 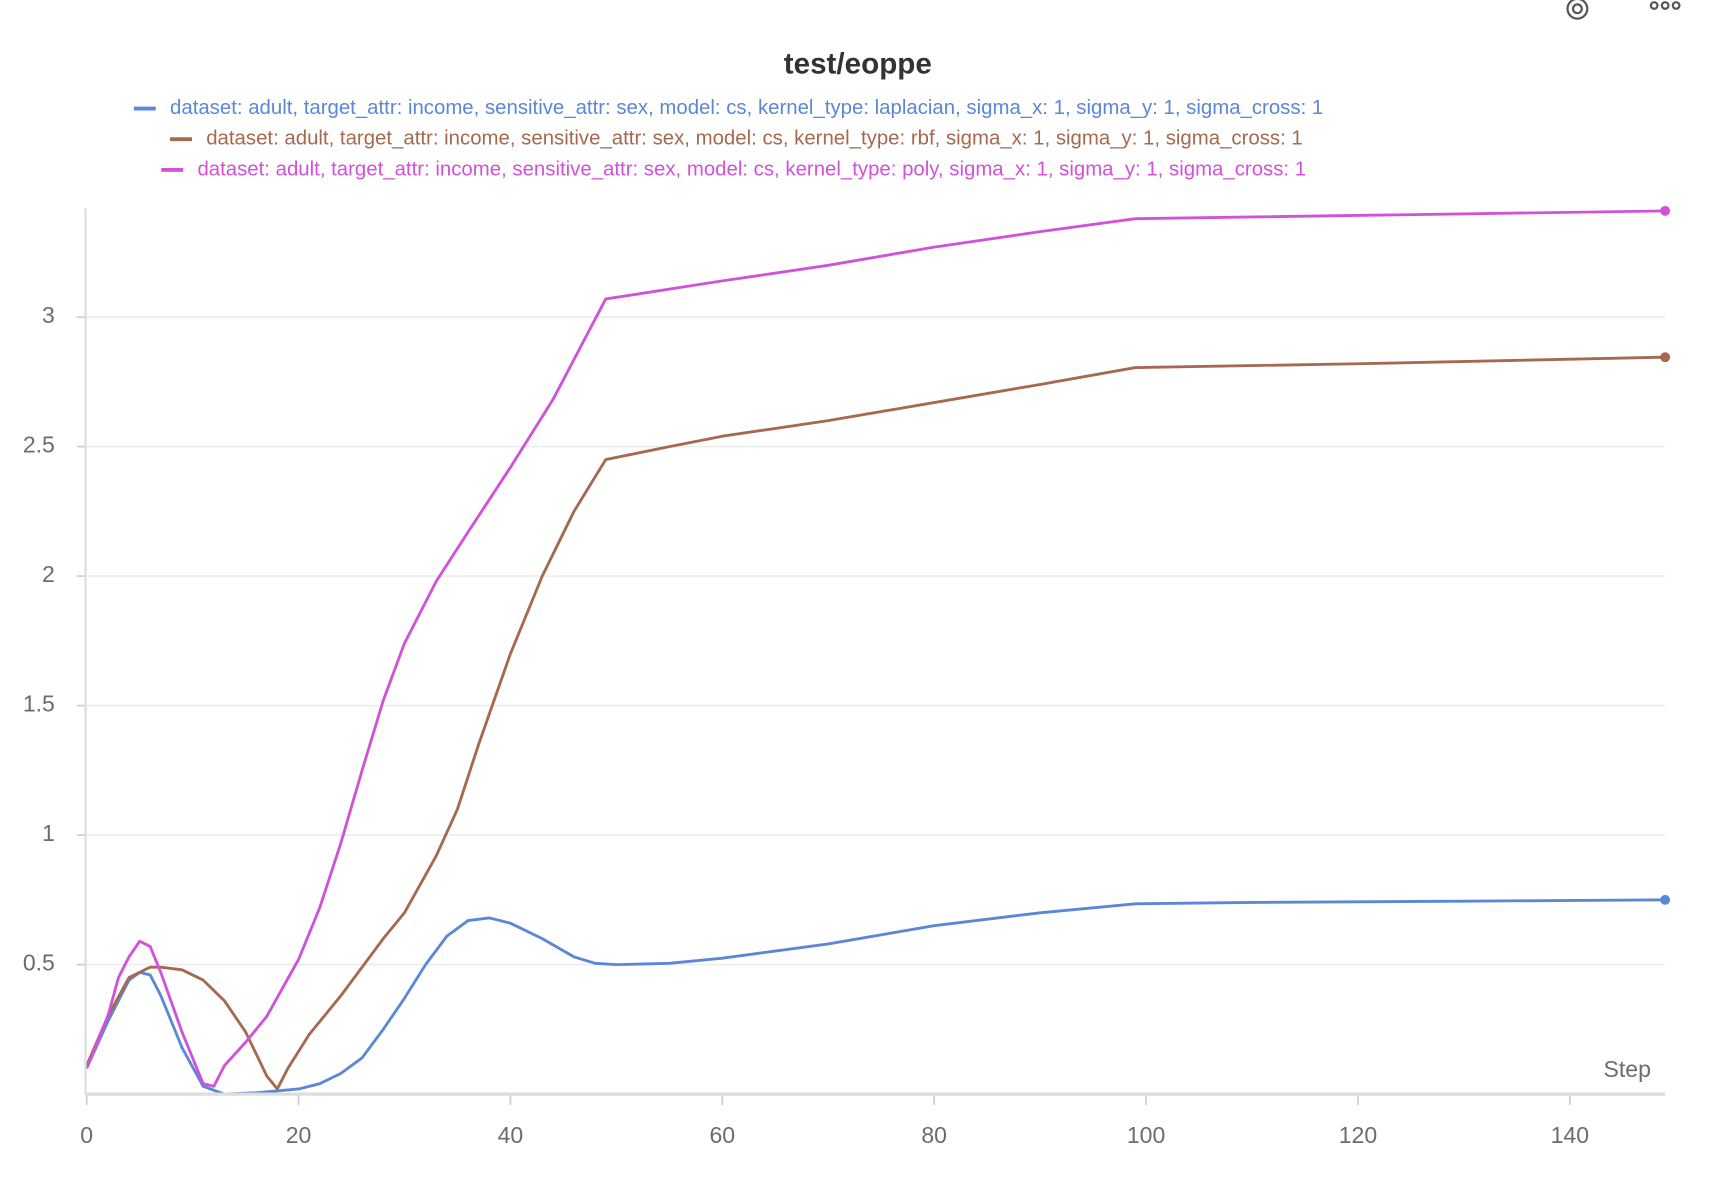 What do you see at coordinates (722, 1135) in the screenshot?
I see `x-tick-label: 60` at bounding box center [722, 1135].